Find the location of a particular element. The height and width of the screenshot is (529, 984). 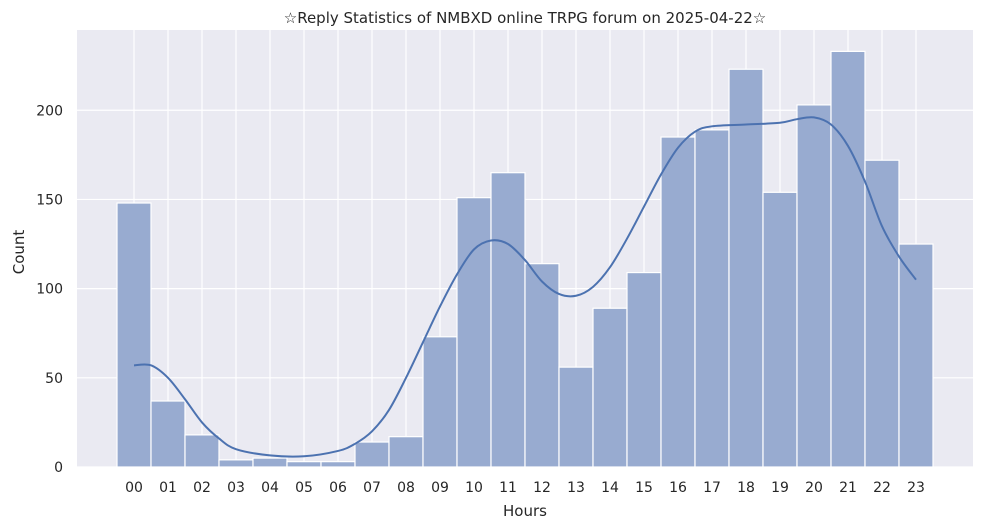

x-tick-label-09: 09 is located at coordinates (440, 488).